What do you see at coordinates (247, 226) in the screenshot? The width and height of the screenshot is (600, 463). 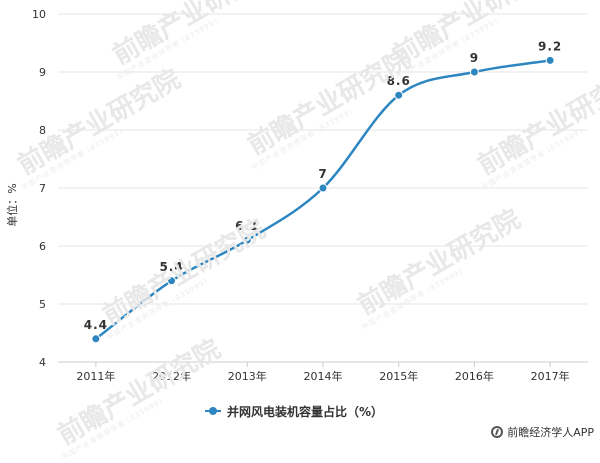 I see `data-label: 6.1` at bounding box center [247, 226].